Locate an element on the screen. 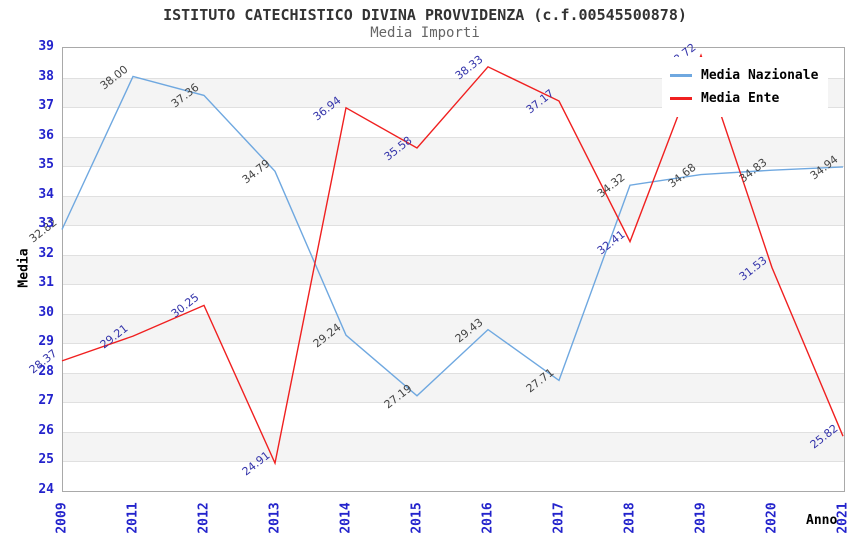 Image resolution: width=850 pixels, height=550 pixels. y-tick-label: 35 is located at coordinates (46, 165).